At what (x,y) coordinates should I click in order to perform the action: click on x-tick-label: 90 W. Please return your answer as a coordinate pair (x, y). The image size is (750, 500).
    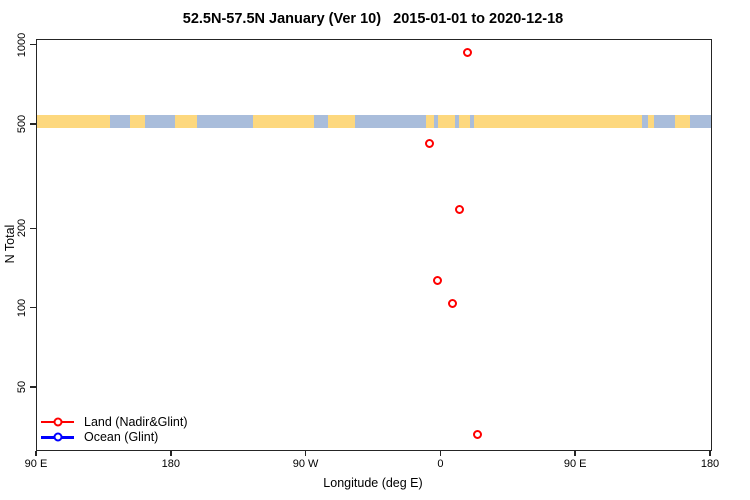
    Looking at the image, I should click on (305, 464).